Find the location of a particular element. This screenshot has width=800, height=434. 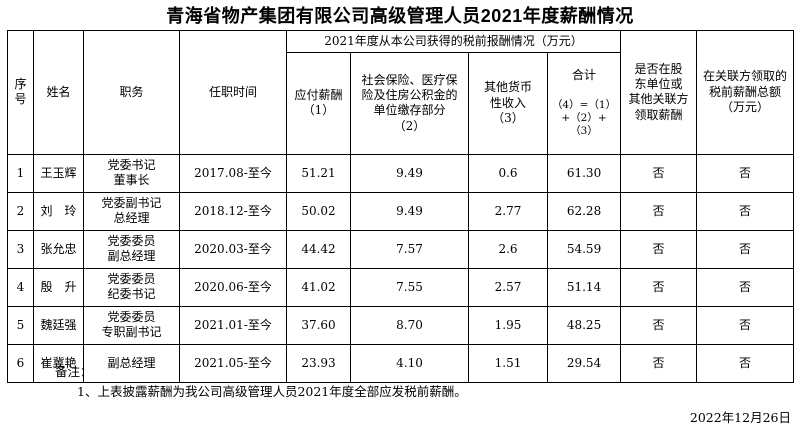

cell-other: 2.6 is located at coordinates (508, 249).